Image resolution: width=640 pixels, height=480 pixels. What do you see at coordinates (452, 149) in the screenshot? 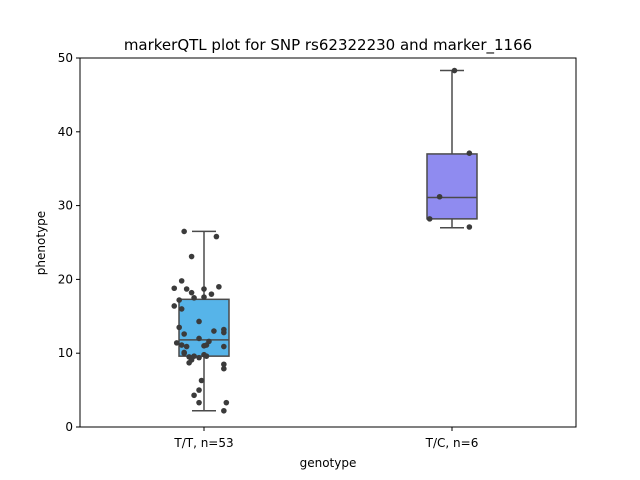
I see `box-tc` at bounding box center [452, 149].